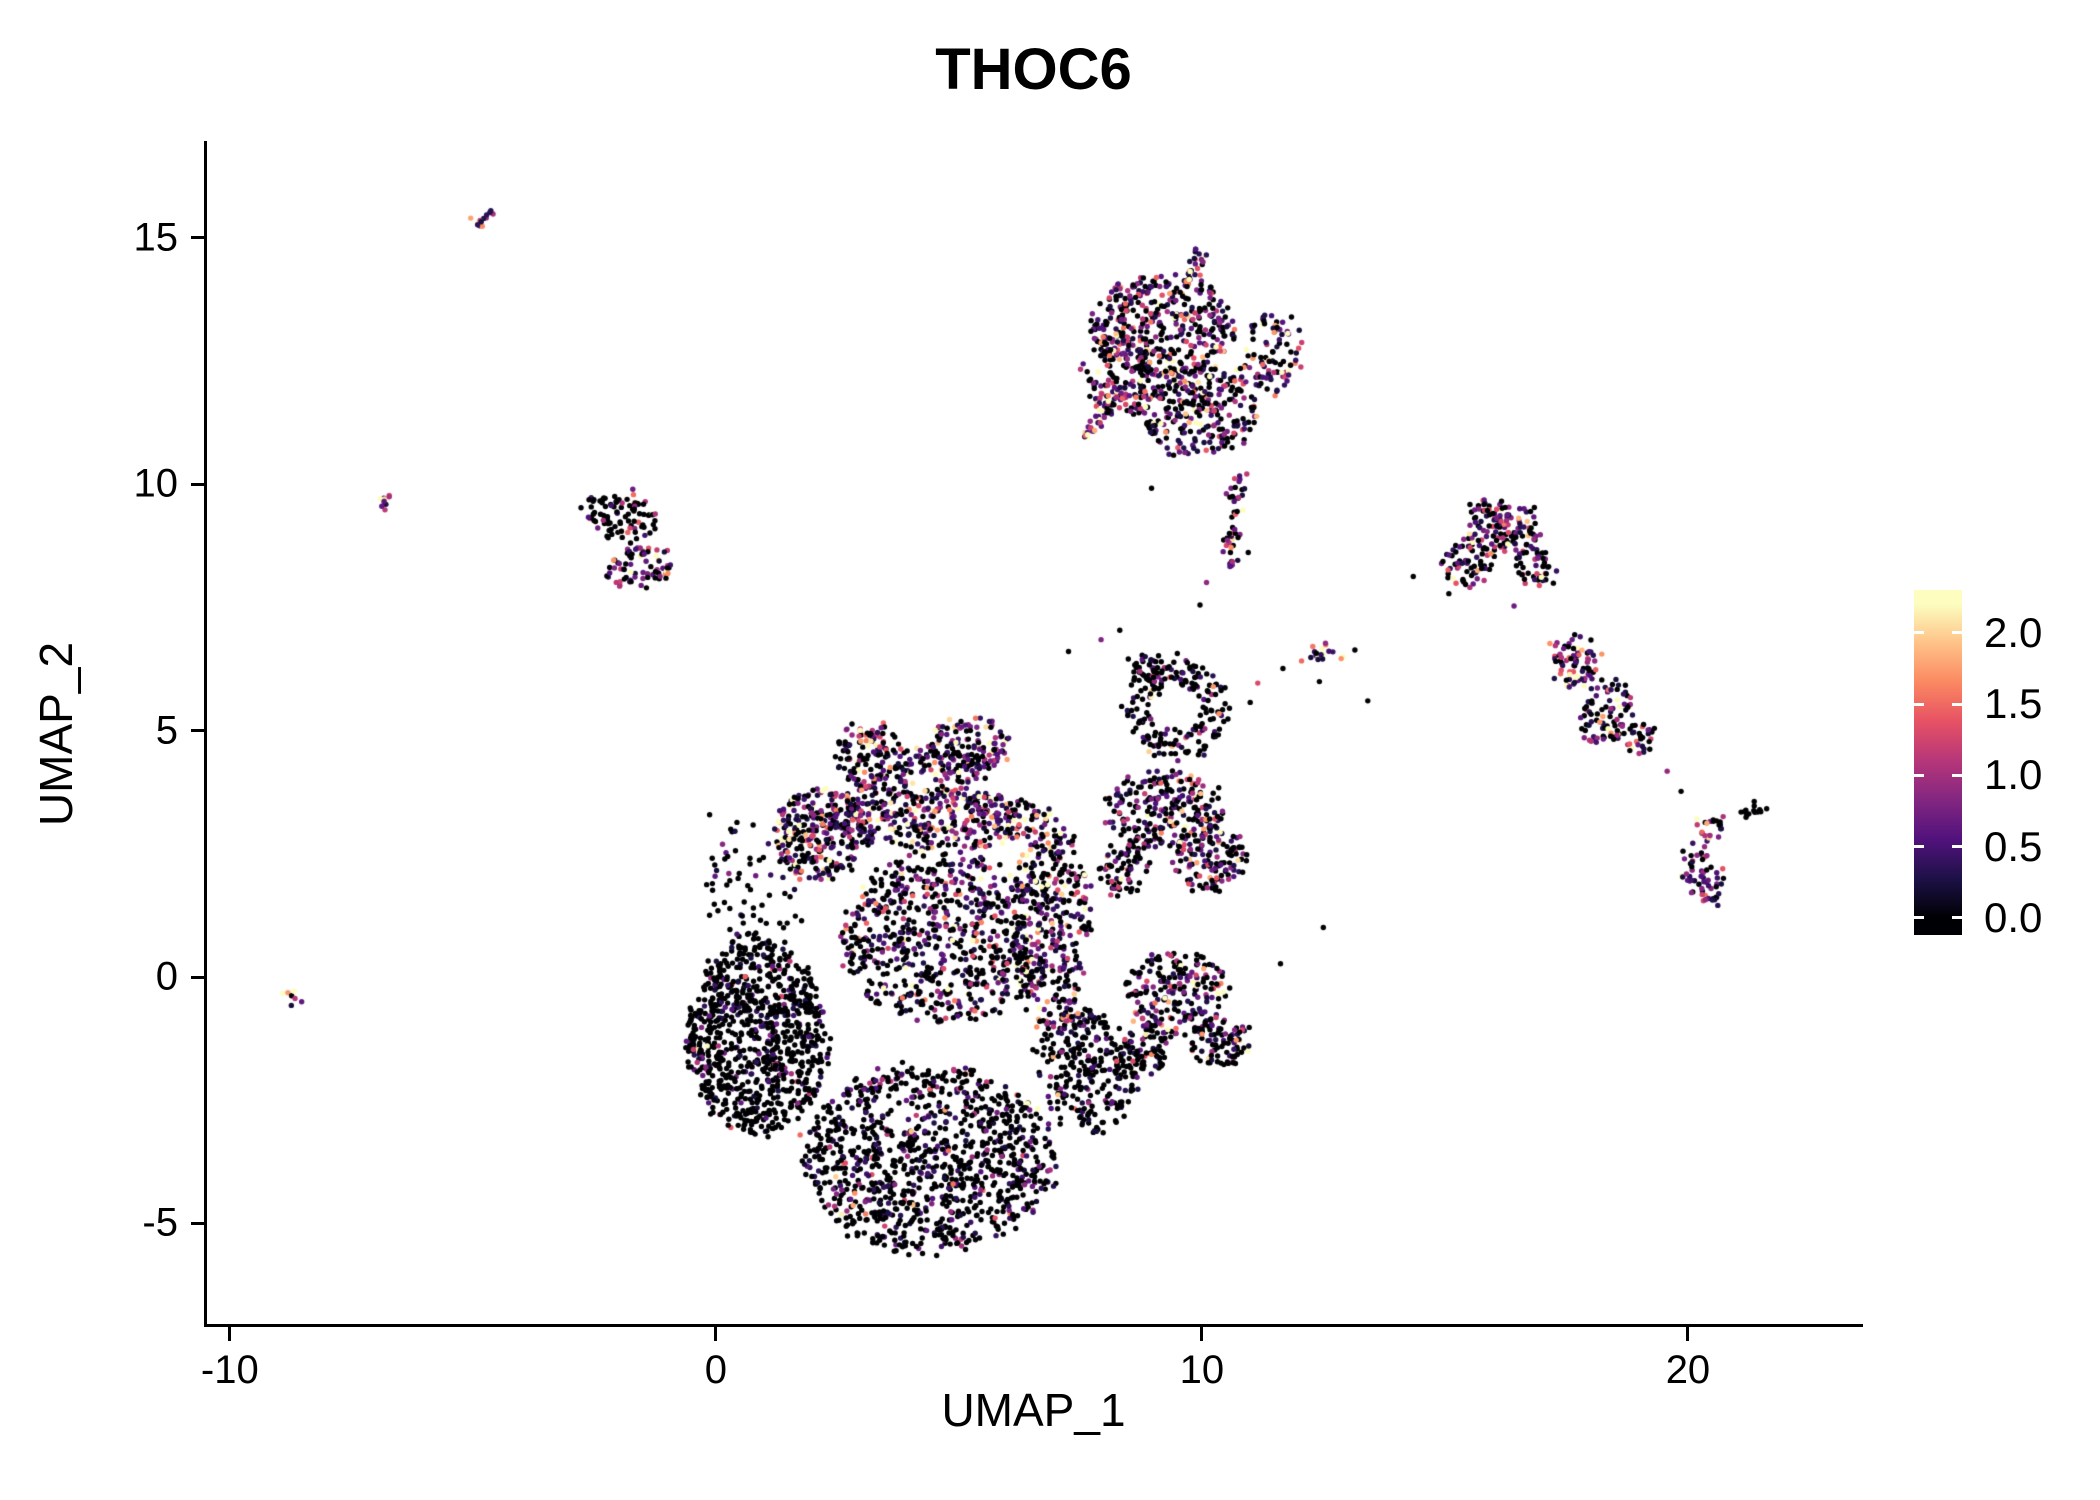 Image resolution: width=2100 pixels, height=1500 pixels. Describe the element at coordinates (1033, 1325) in the screenshot. I see `x-axis-line` at that location.